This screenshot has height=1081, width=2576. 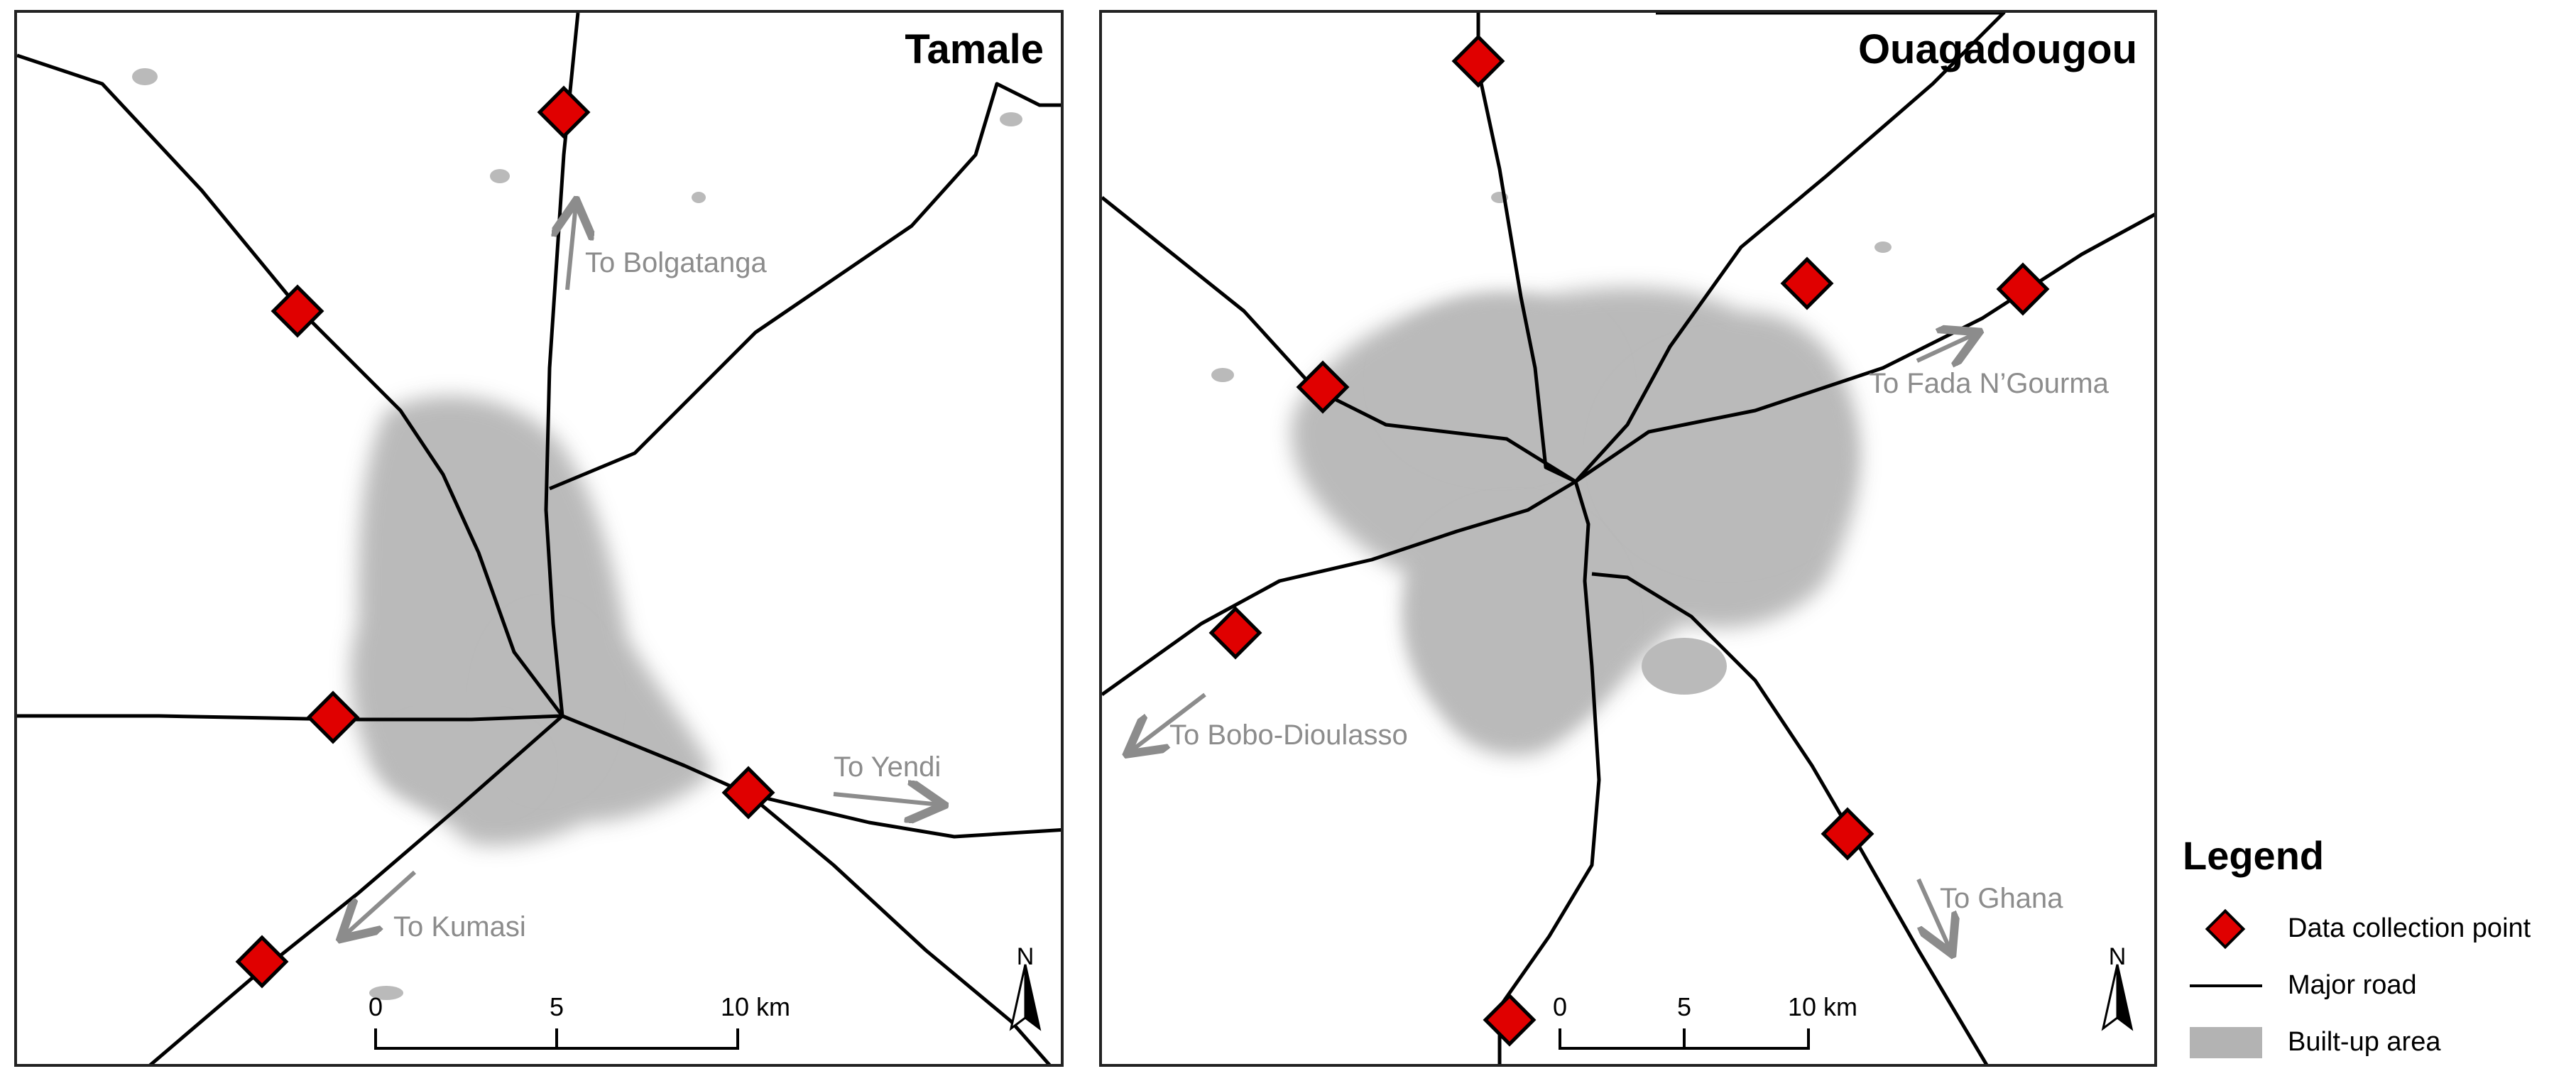 I want to click on direction-label: To Bolgatanga, so click(x=676, y=262).